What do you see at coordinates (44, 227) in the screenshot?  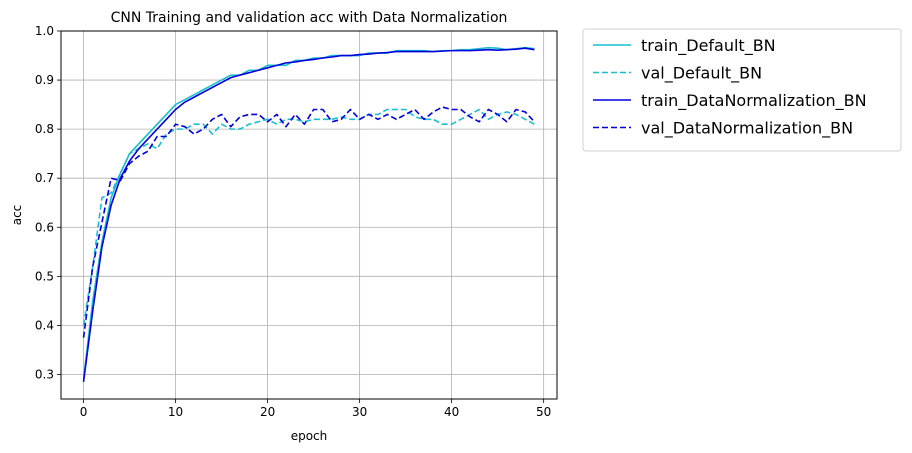 I see `y-tick-label: 0.6` at bounding box center [44, 227].